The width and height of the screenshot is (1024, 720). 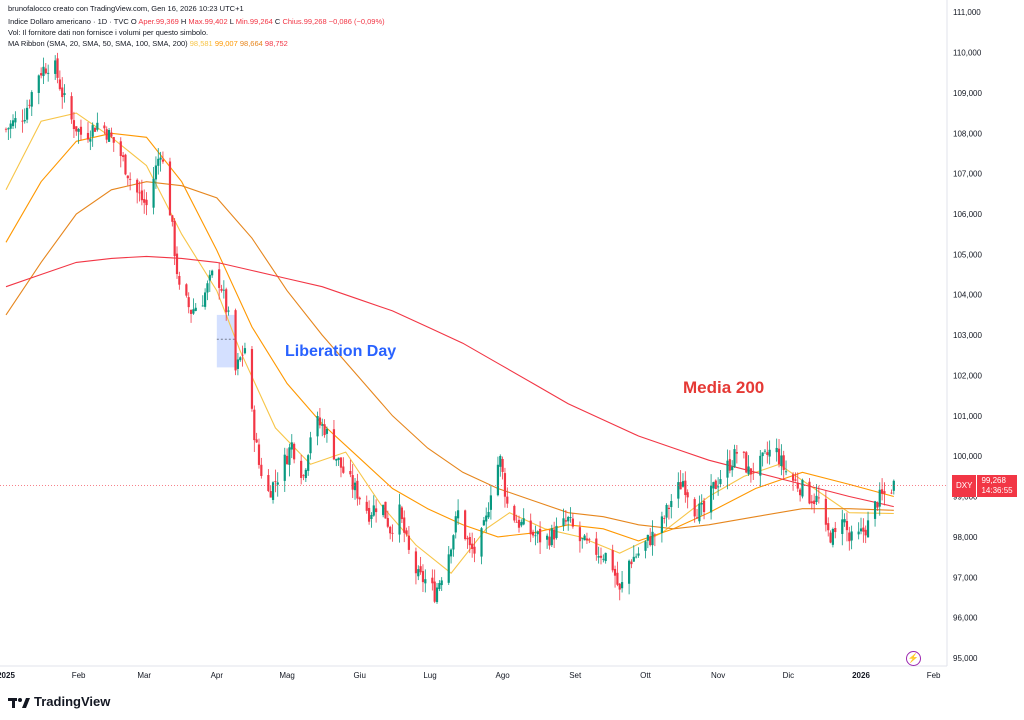 I want to click on y-tick-label: 103,000, so click(x=967, y=335).